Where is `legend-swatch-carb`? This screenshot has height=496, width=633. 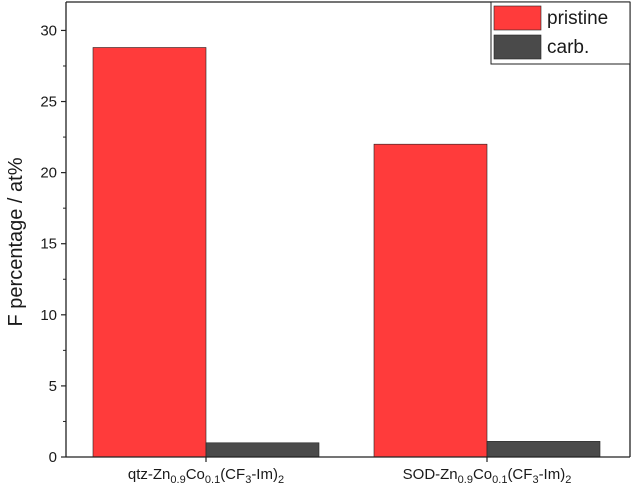
legend-swatch-carb is located at coordinates (517, 47).